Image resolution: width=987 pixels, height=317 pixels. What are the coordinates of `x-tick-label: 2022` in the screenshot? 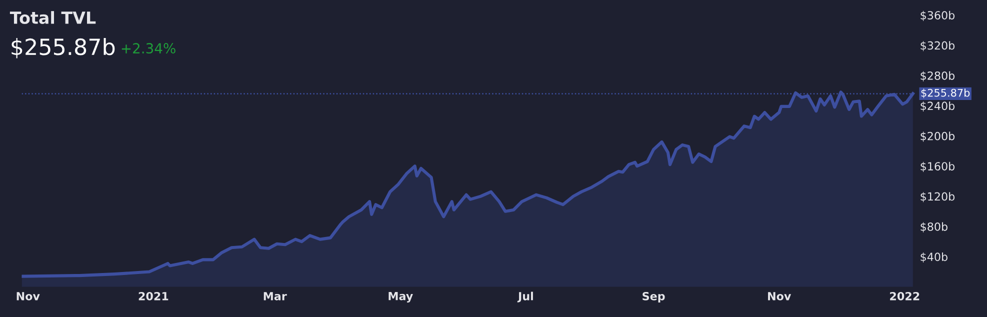 It's located at (905, 296).